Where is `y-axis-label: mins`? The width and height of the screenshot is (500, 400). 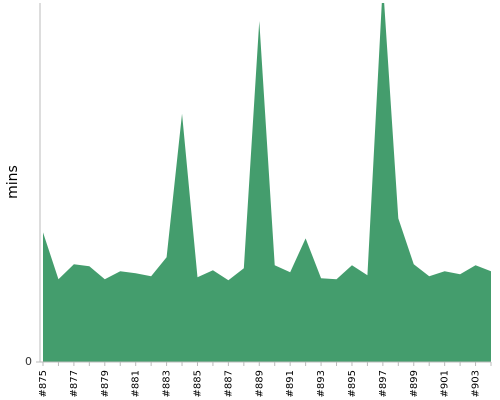
y-axis-label: mins is located at coordinates (13, 182).